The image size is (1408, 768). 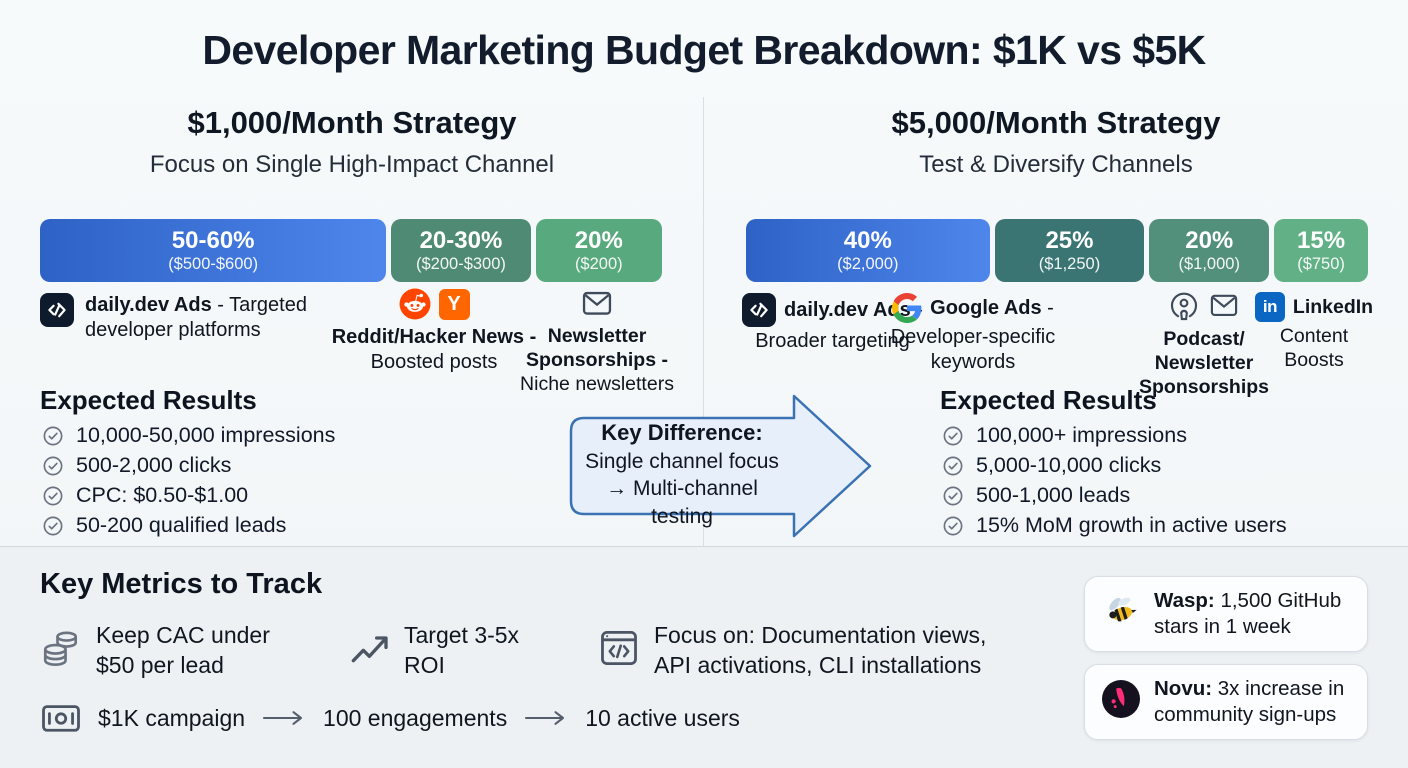 I want to click on budget-bar: 15% ($750), so click(x=1321, y=250).